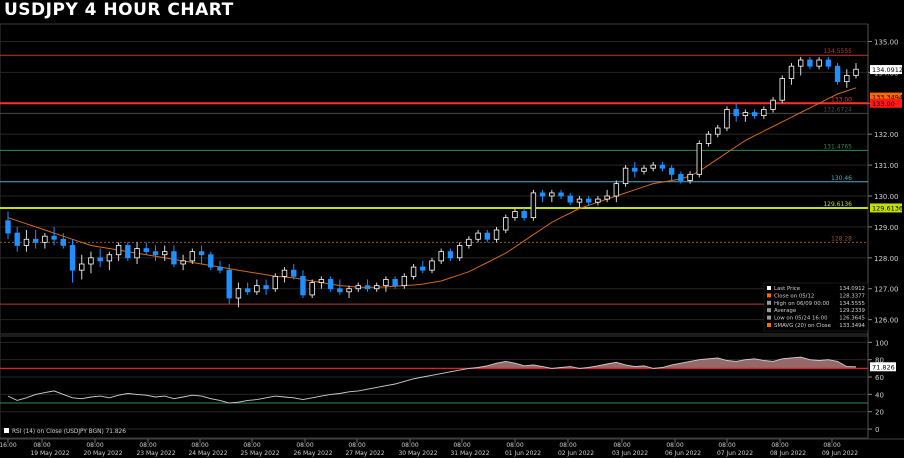  What do you see at coordinates (841, 238) in the screenshot?
I see `level-label: 128.28` at bounding box center [841, 238].